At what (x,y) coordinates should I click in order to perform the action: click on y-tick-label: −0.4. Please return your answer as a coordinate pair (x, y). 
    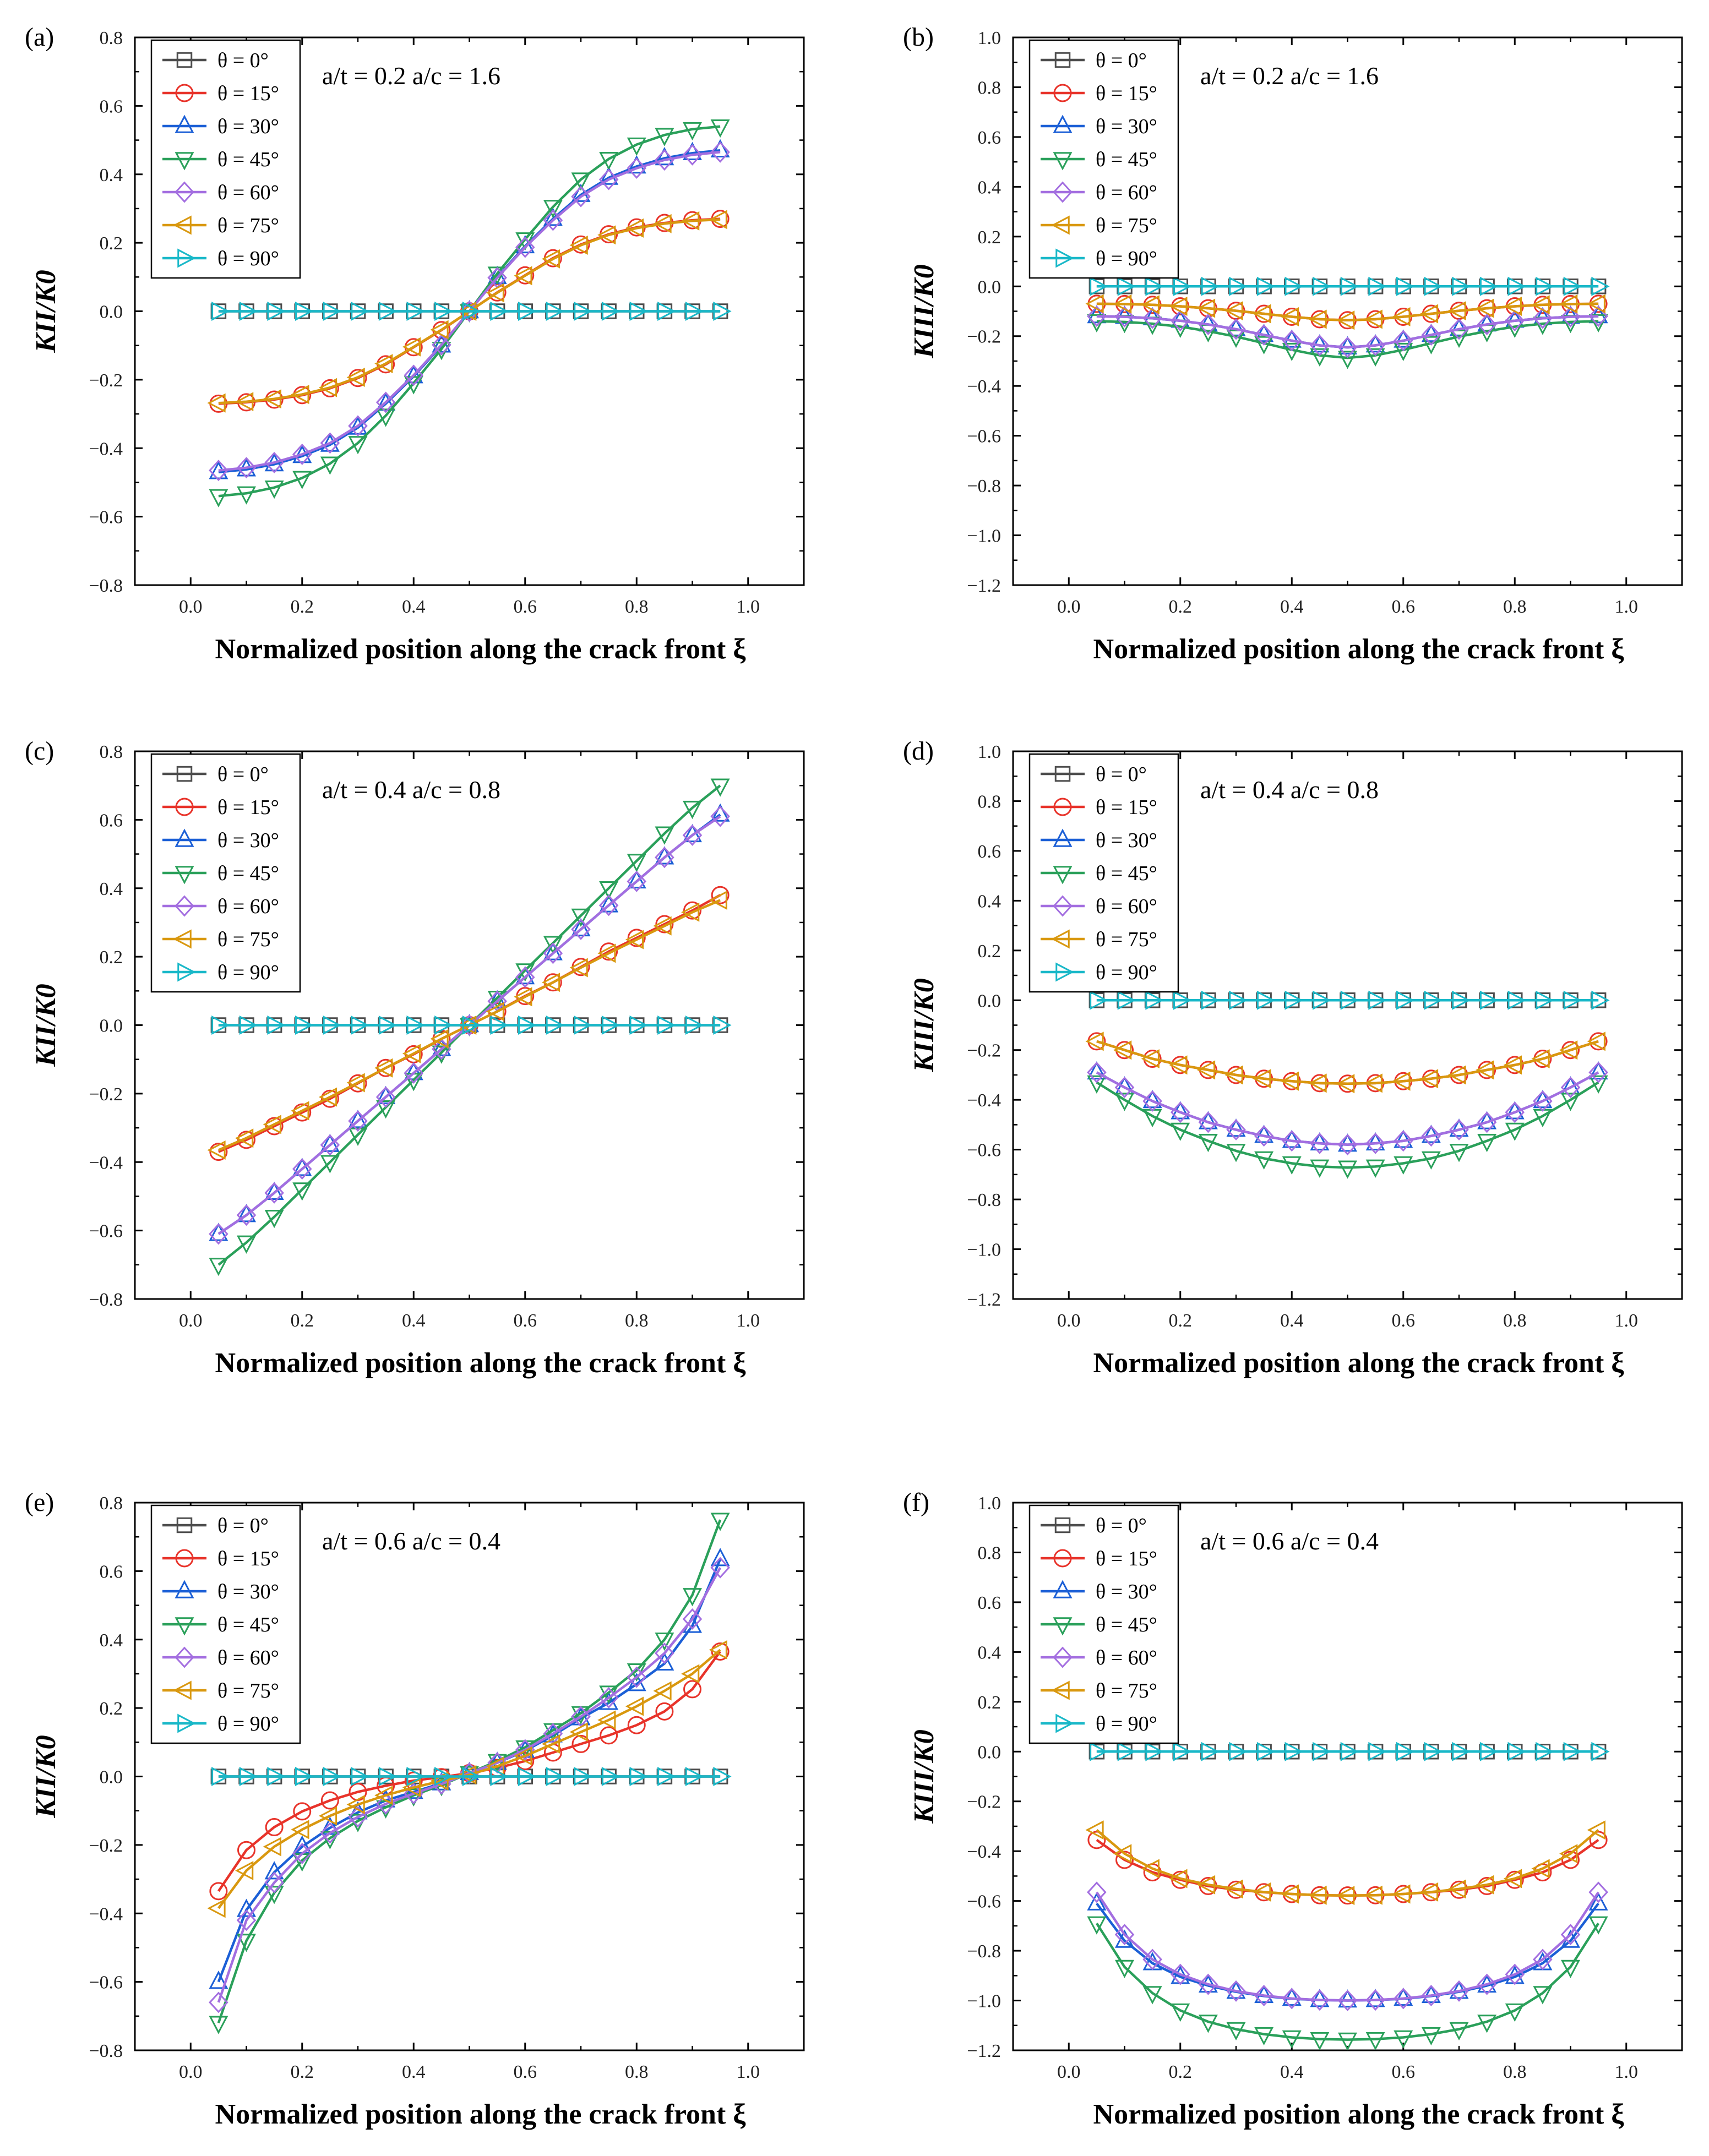
    Looking at the image, I should click on (106, 449).